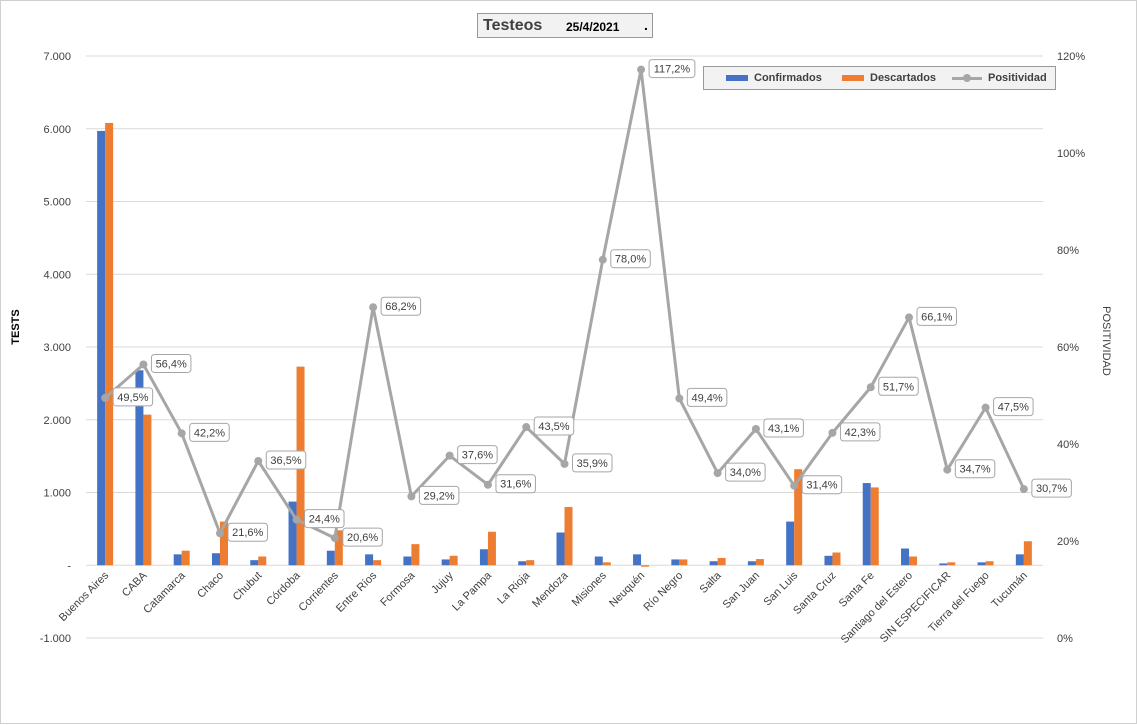  Describe the element at coordinates (1065, 639) in the screenshot. I see `y2-tick-label: 0%` at that location.